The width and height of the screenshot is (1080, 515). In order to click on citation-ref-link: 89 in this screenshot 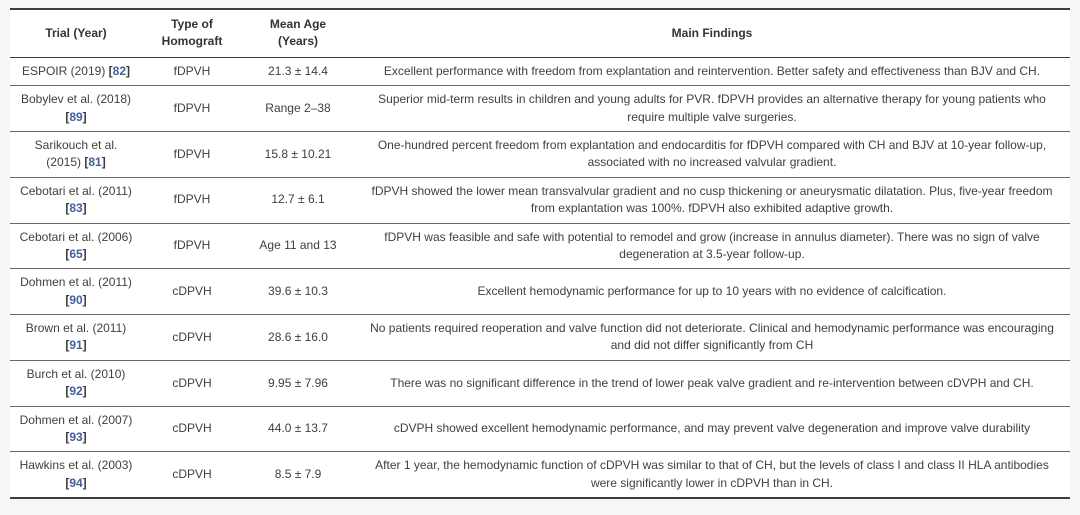, I will do `click(76, 116)`.